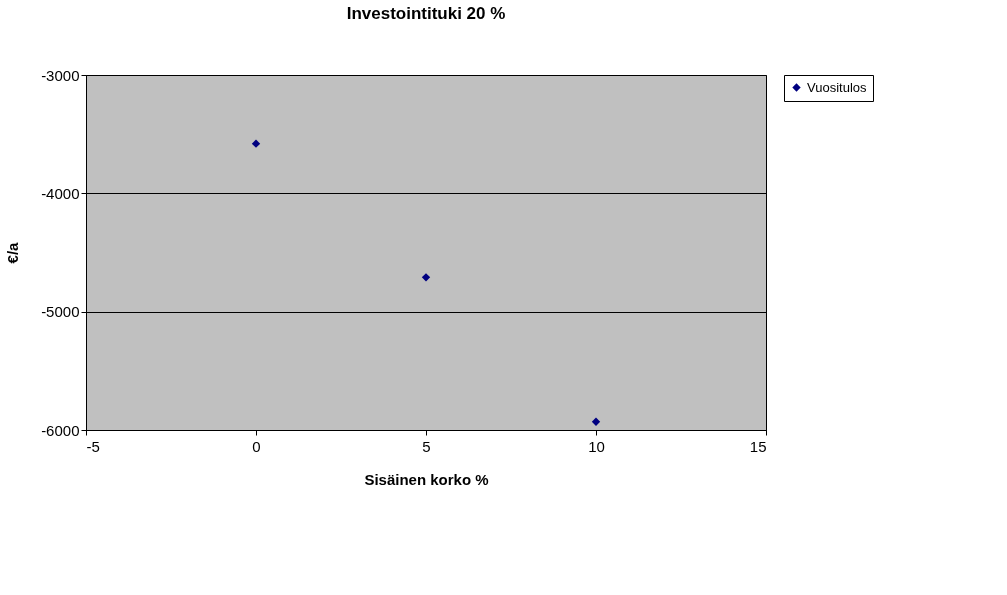 The height and width of the screenshot is (595, 1007). I want to click on x-tick-label: 10, so click(596, 446).